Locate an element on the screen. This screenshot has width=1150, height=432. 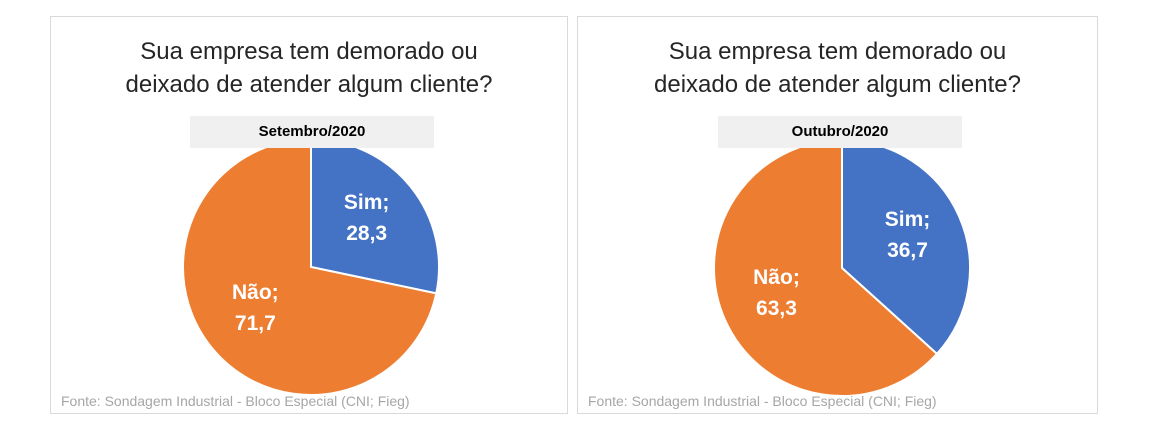
pie-chart-outubro: Sim; 36,7 Não; 63,3 is located at coordinates (842, 268).